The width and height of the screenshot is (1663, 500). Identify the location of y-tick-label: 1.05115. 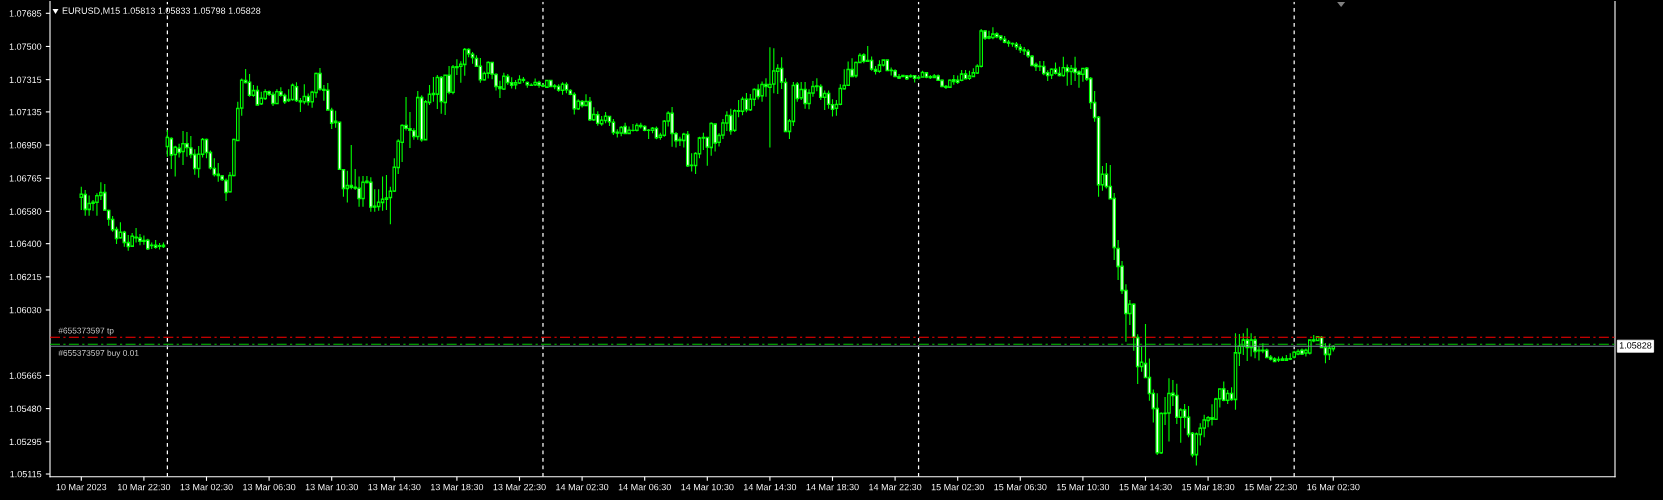
(26, 474).